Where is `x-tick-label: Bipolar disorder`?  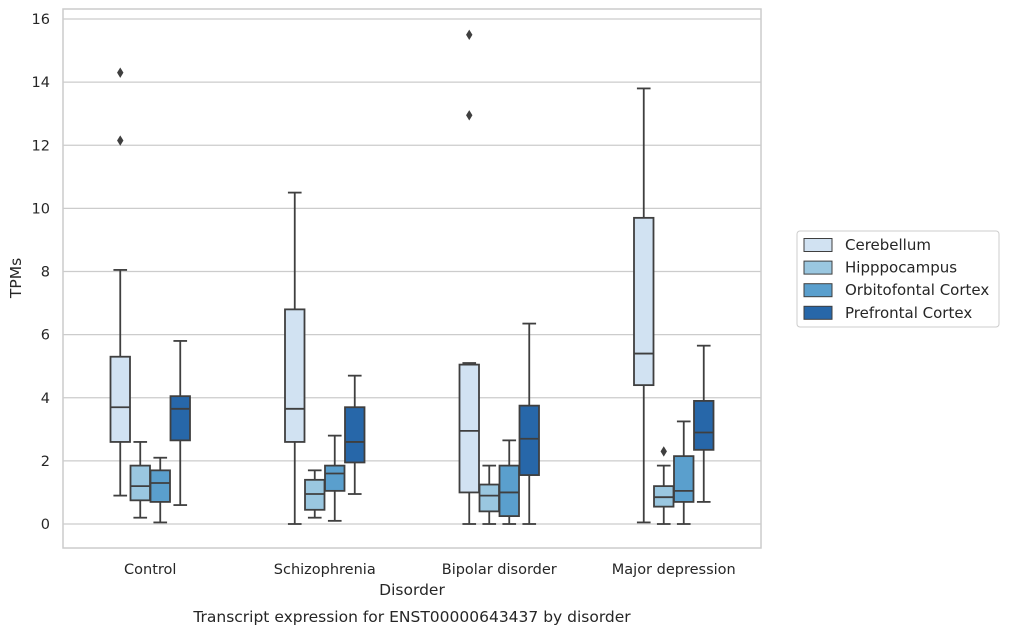
x-tick-label: Bipolar disorder is located at coordinates (499, 570).